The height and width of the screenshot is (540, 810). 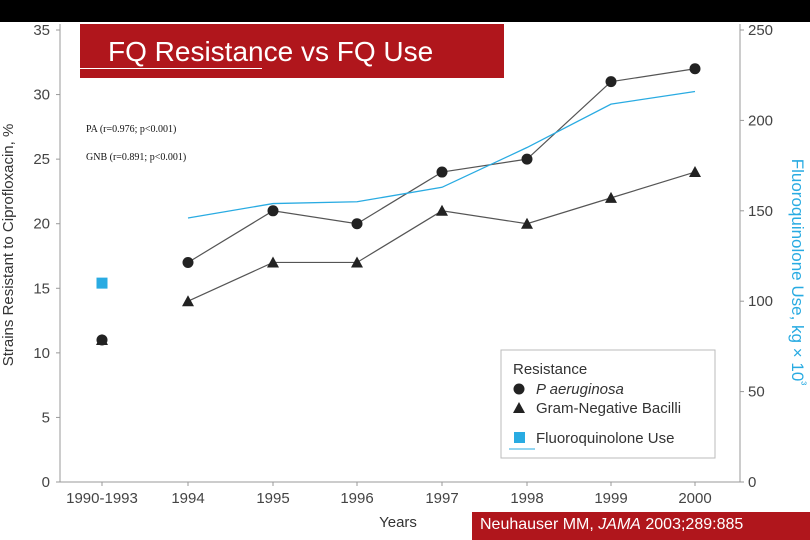 What do you see at coordinates (356, 498) in the screenshot?
I see `x-tick-label: 1996` at bounding box center [356, 498].